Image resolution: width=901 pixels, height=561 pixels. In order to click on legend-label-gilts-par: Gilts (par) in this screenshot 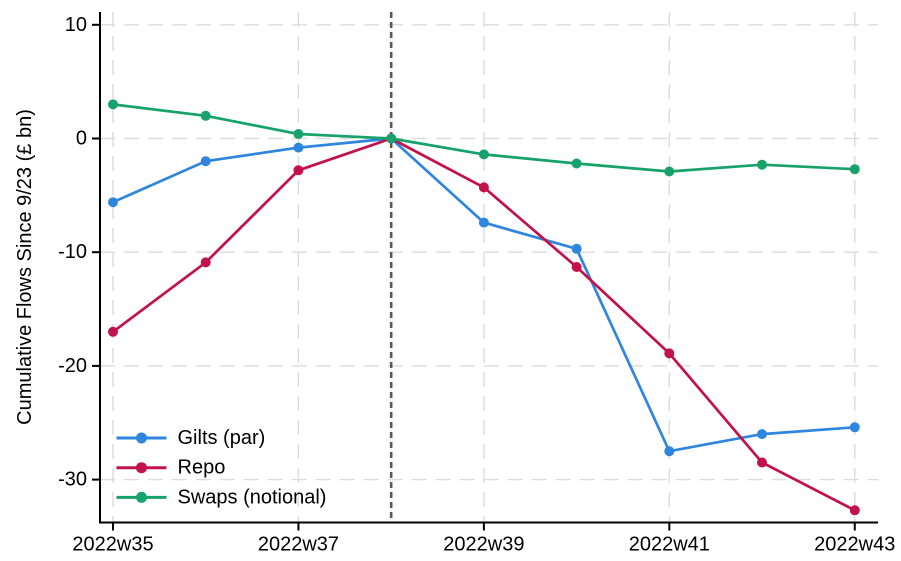, I will do `click(222, 438)`.